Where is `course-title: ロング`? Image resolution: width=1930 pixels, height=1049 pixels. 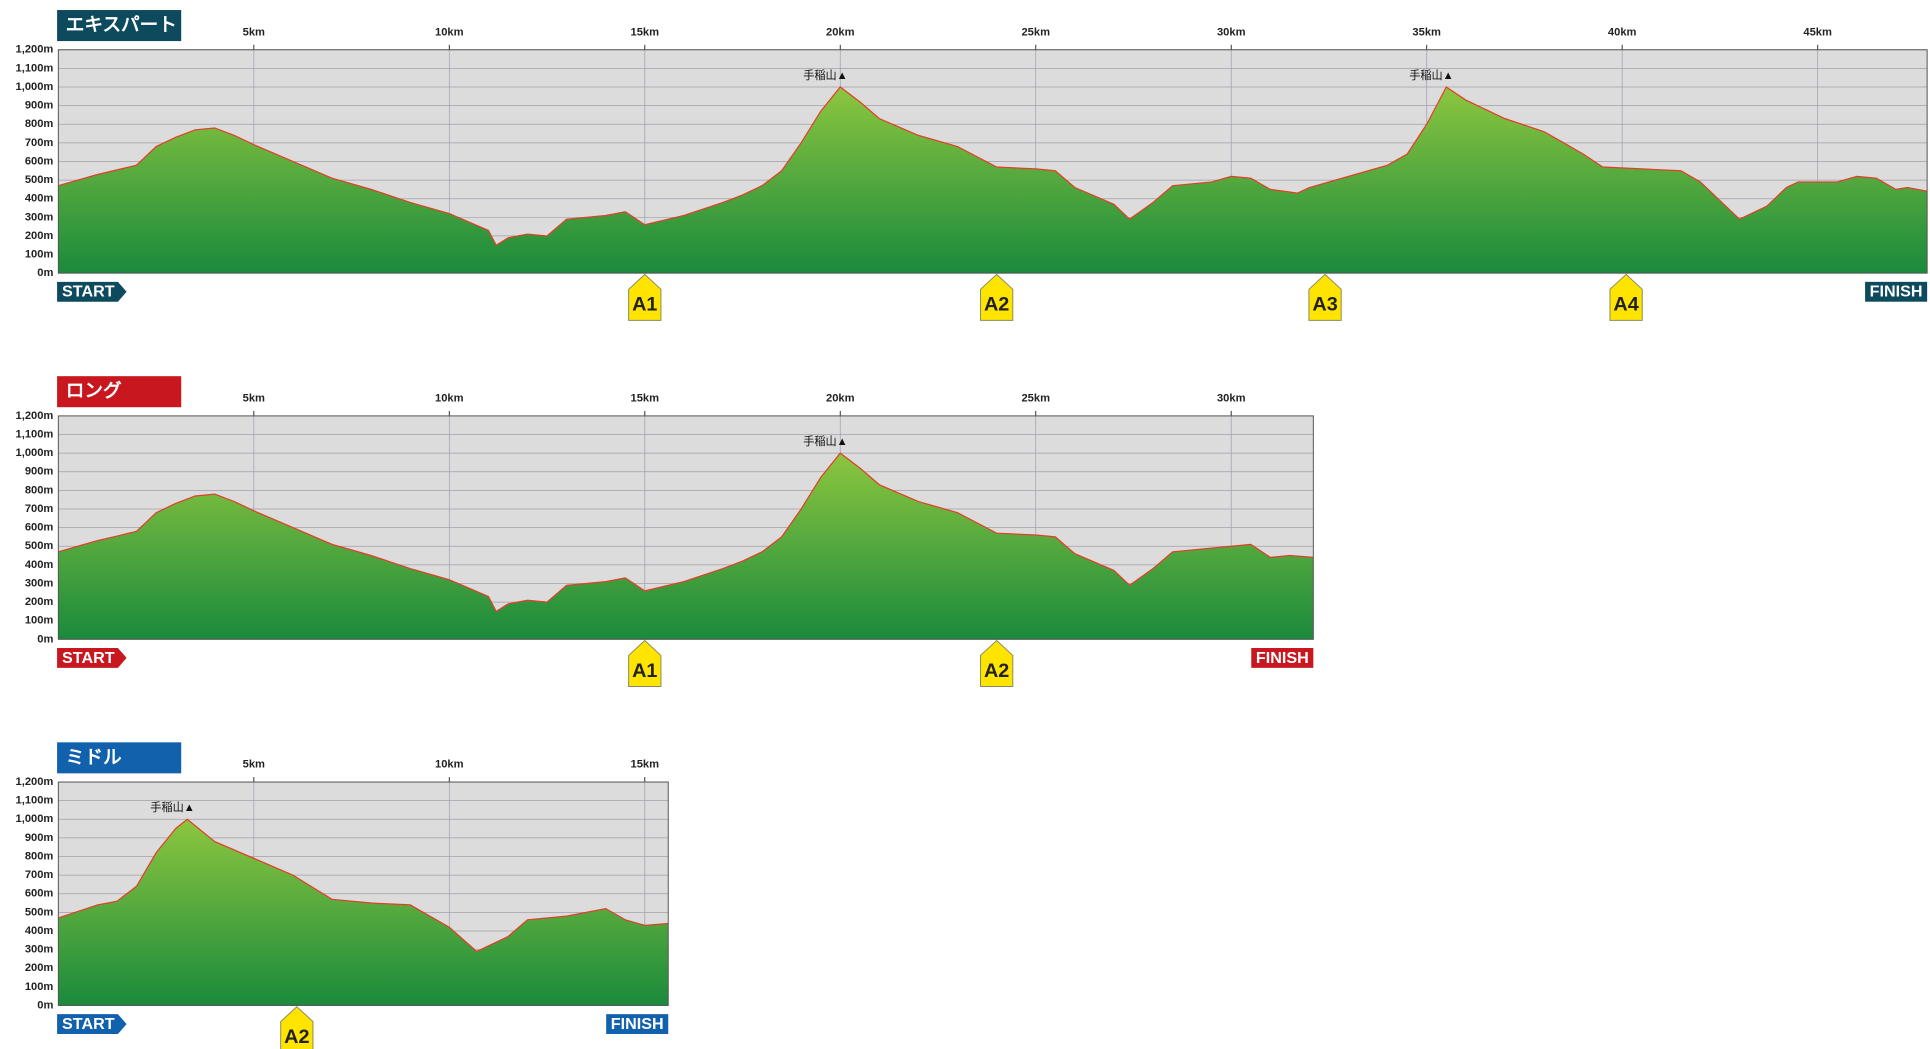 course-title: ロング is located at coordinates (94, 390).